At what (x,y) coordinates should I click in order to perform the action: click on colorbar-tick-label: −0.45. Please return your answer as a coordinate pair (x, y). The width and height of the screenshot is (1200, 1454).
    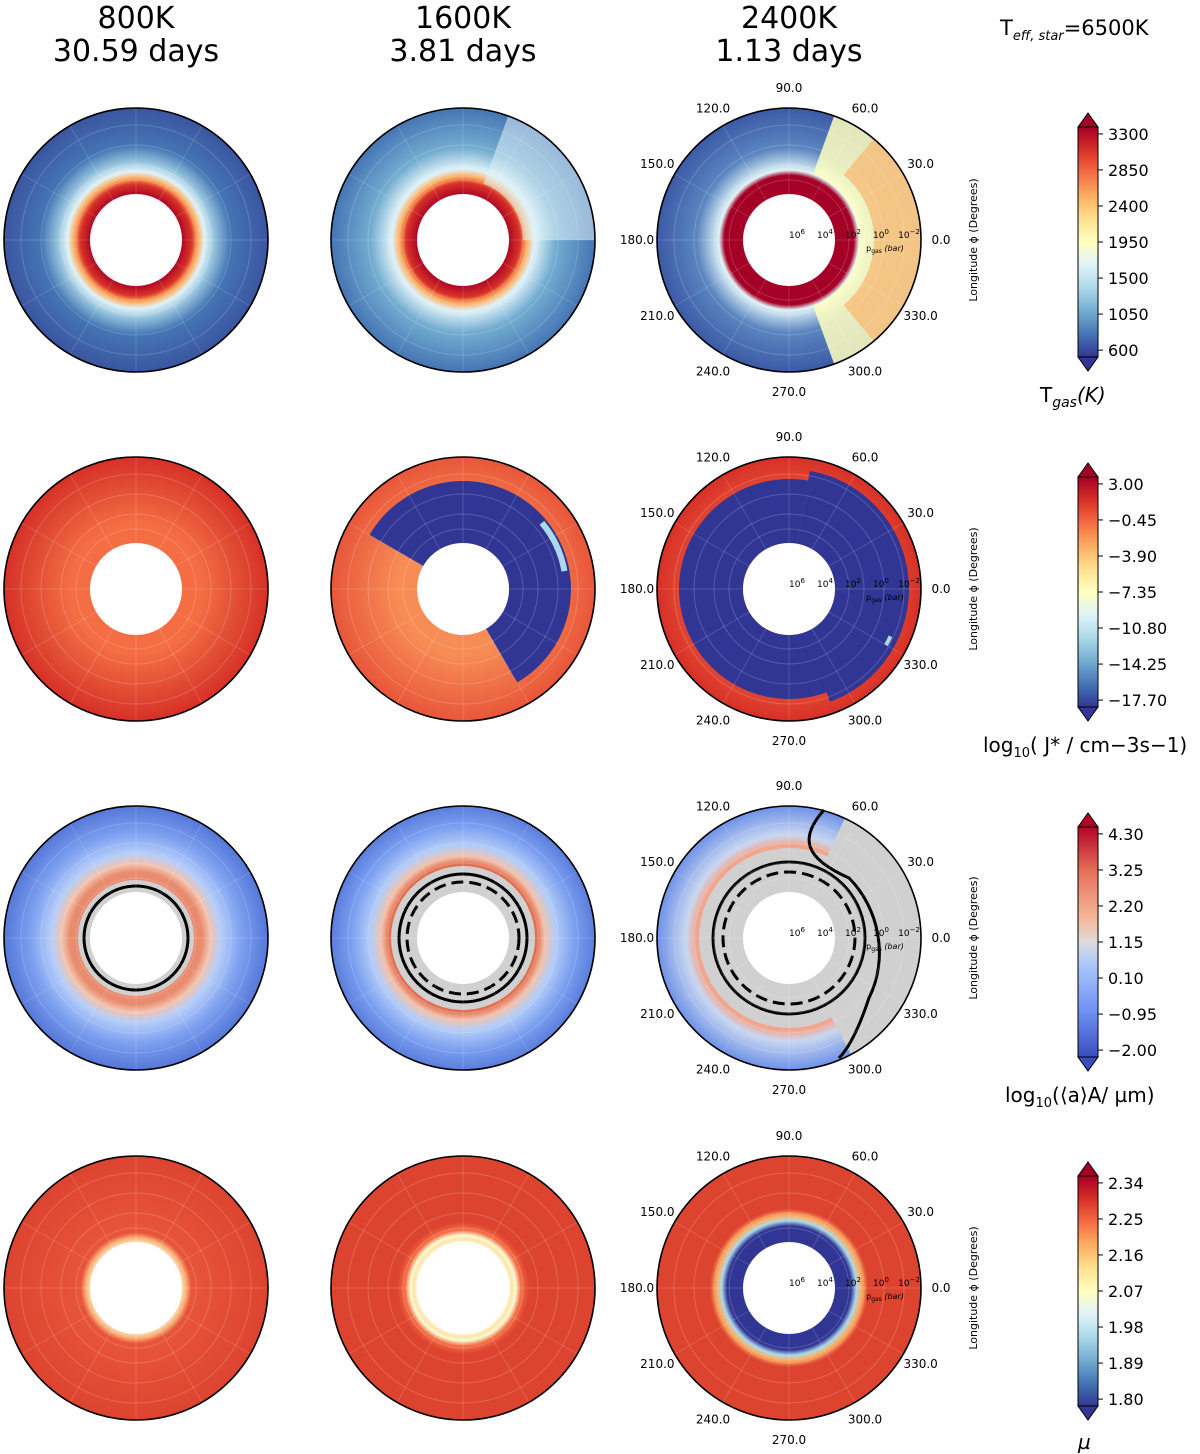
    Looking at the image, I should click on (1132, 520).